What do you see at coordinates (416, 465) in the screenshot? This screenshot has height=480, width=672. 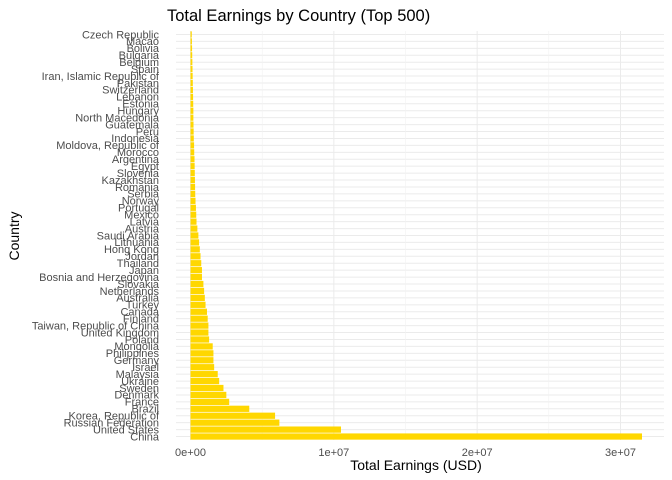 I see `x-axis-title: Total Earnings (USD)` at bounding box center [416, 465].